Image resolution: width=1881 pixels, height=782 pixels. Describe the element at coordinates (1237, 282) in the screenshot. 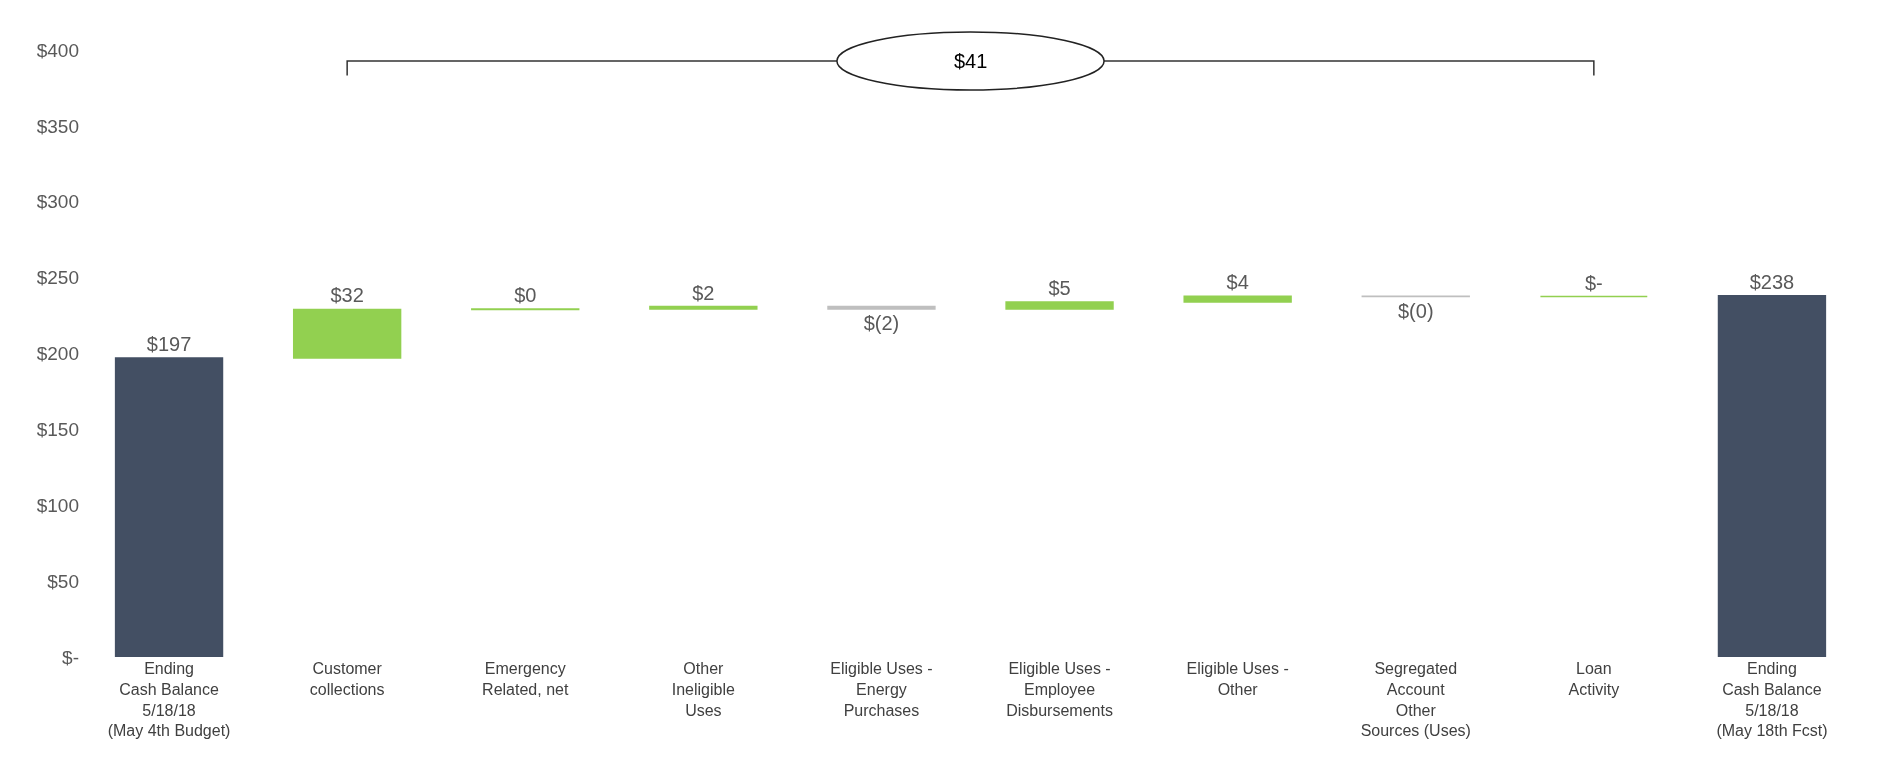

I see `data-label: $4` at that location.